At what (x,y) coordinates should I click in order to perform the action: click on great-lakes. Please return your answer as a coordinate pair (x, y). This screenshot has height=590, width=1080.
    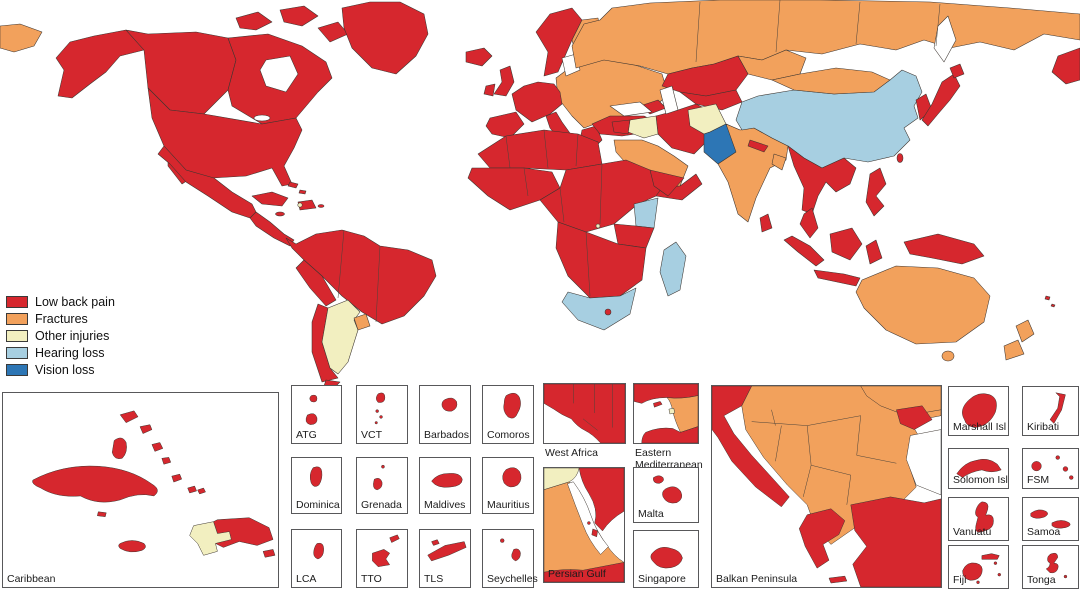
    Looking at the image, I should click on (262, 118).